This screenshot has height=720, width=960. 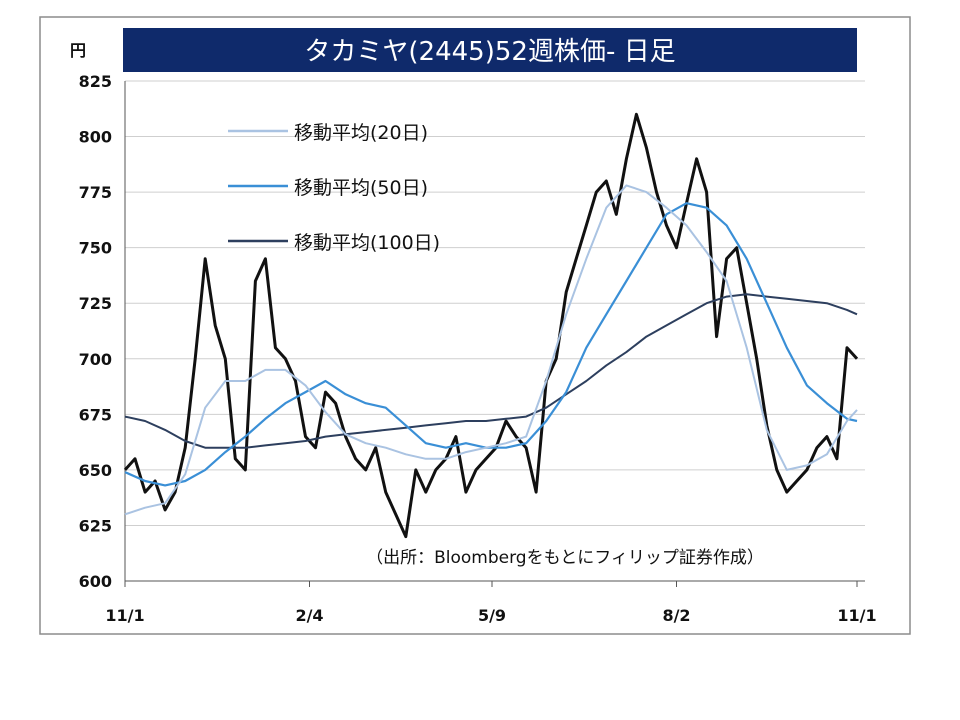 I want to click on chart-title: タカミヤ(2445)52週株価- 日足, so click(x=489, y=52).